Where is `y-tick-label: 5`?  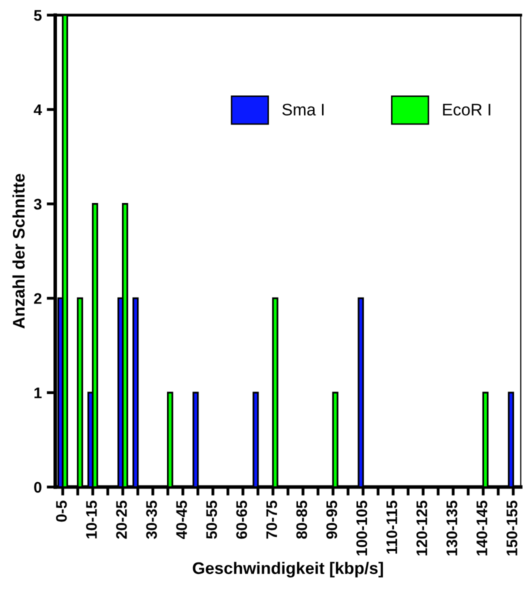
y-tick-label: 5 is located at coordinates (38, 15).